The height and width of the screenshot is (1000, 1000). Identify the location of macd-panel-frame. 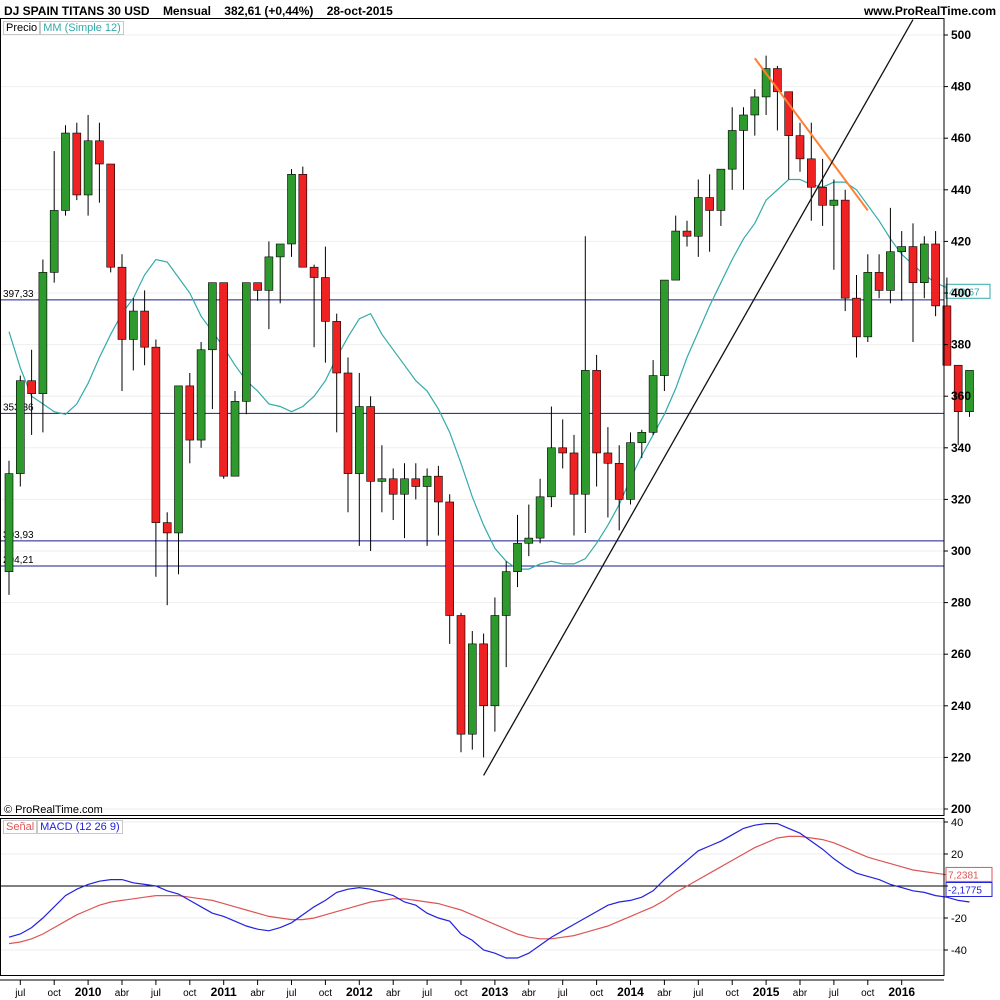
(472, 897).